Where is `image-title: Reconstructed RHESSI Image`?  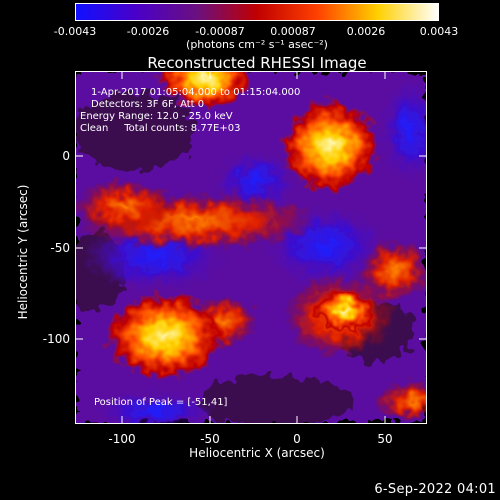 image-title: Reconstructed RHESSI Image is located at coordinates (257, 63).